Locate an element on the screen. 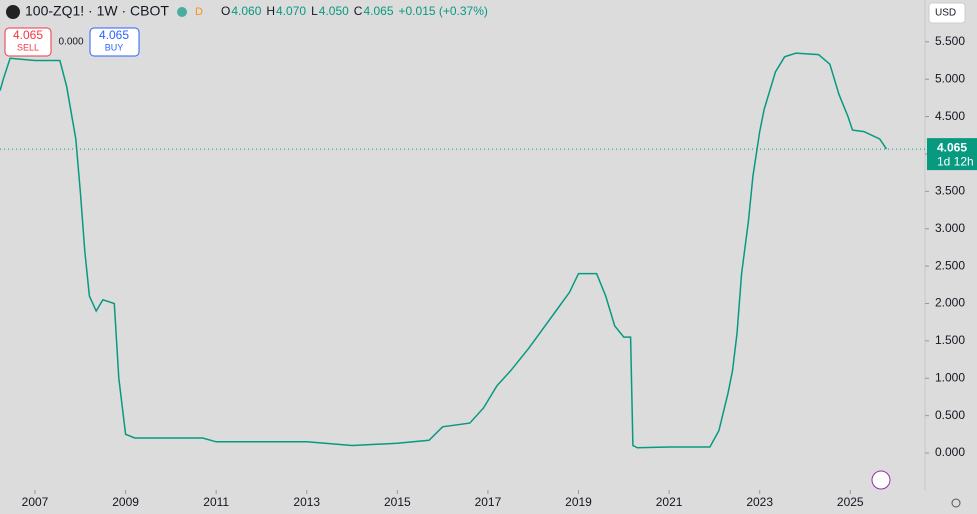 The width and height of the screenshot is (977, 514). x-tick-label: 2019 is located at coordinates (578, 502).